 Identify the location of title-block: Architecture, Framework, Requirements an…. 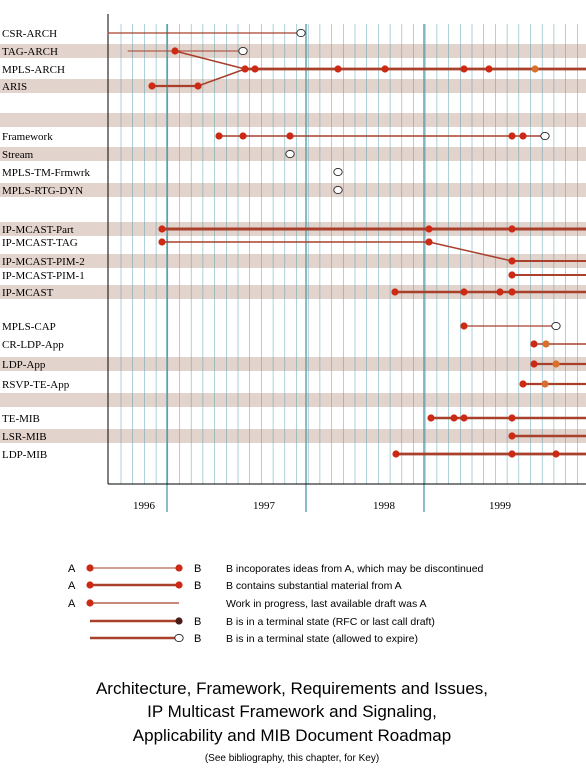
(292, 721).